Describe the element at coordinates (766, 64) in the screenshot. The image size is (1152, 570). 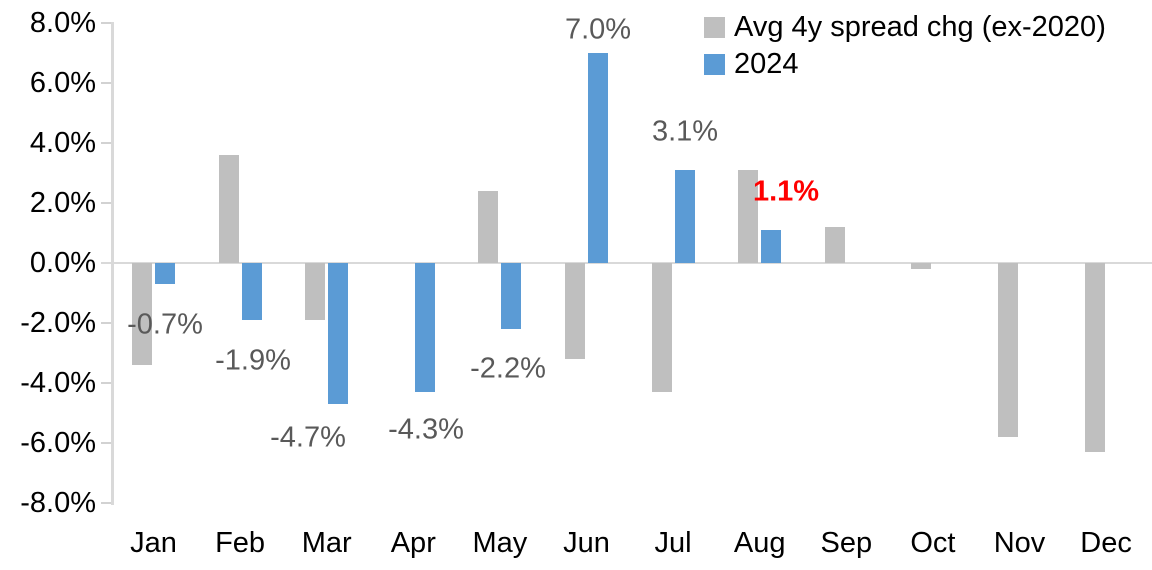
I see `legend-label-2024-series: 2024` at that location.